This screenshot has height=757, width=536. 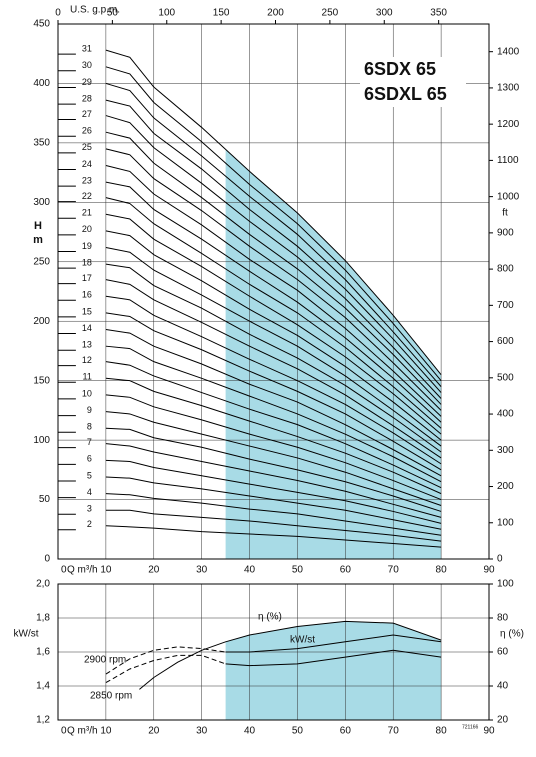 What do you see at coordinates (503, 652) in the screenshot?
I see `y2-tick-label: 60` at bounding box center [503, 652].